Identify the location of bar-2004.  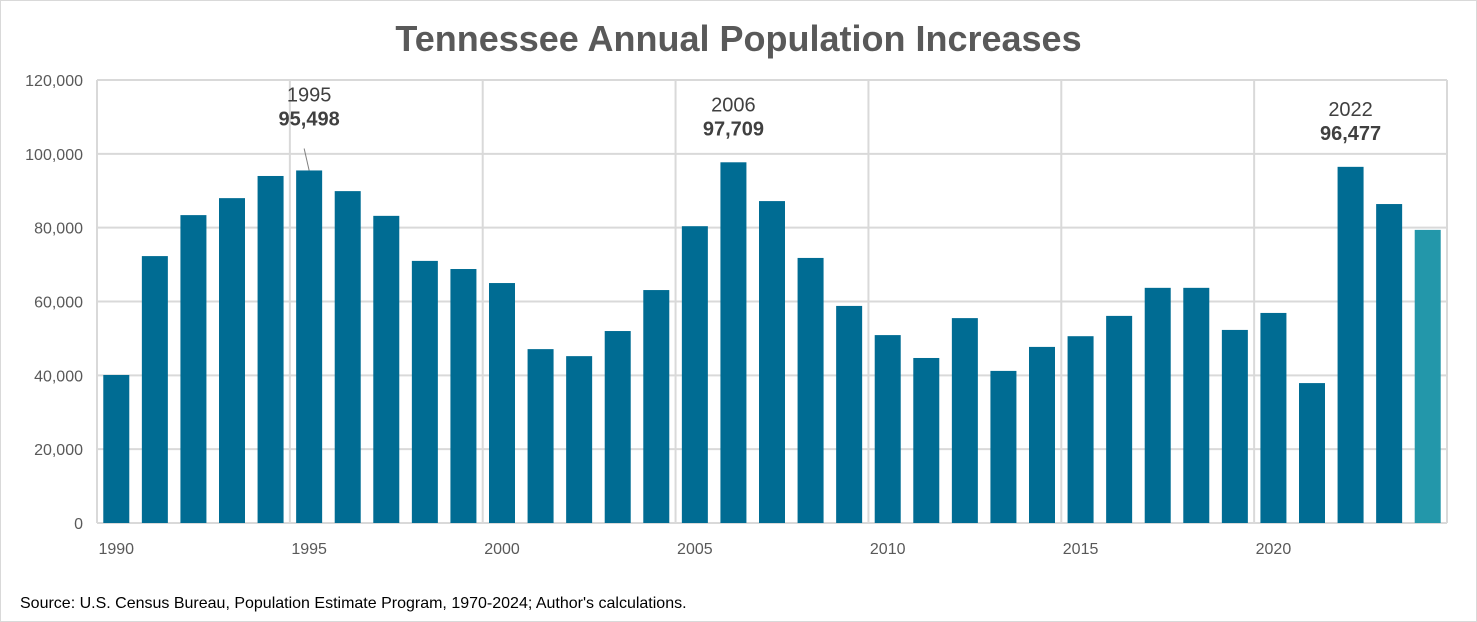
(656, 406).